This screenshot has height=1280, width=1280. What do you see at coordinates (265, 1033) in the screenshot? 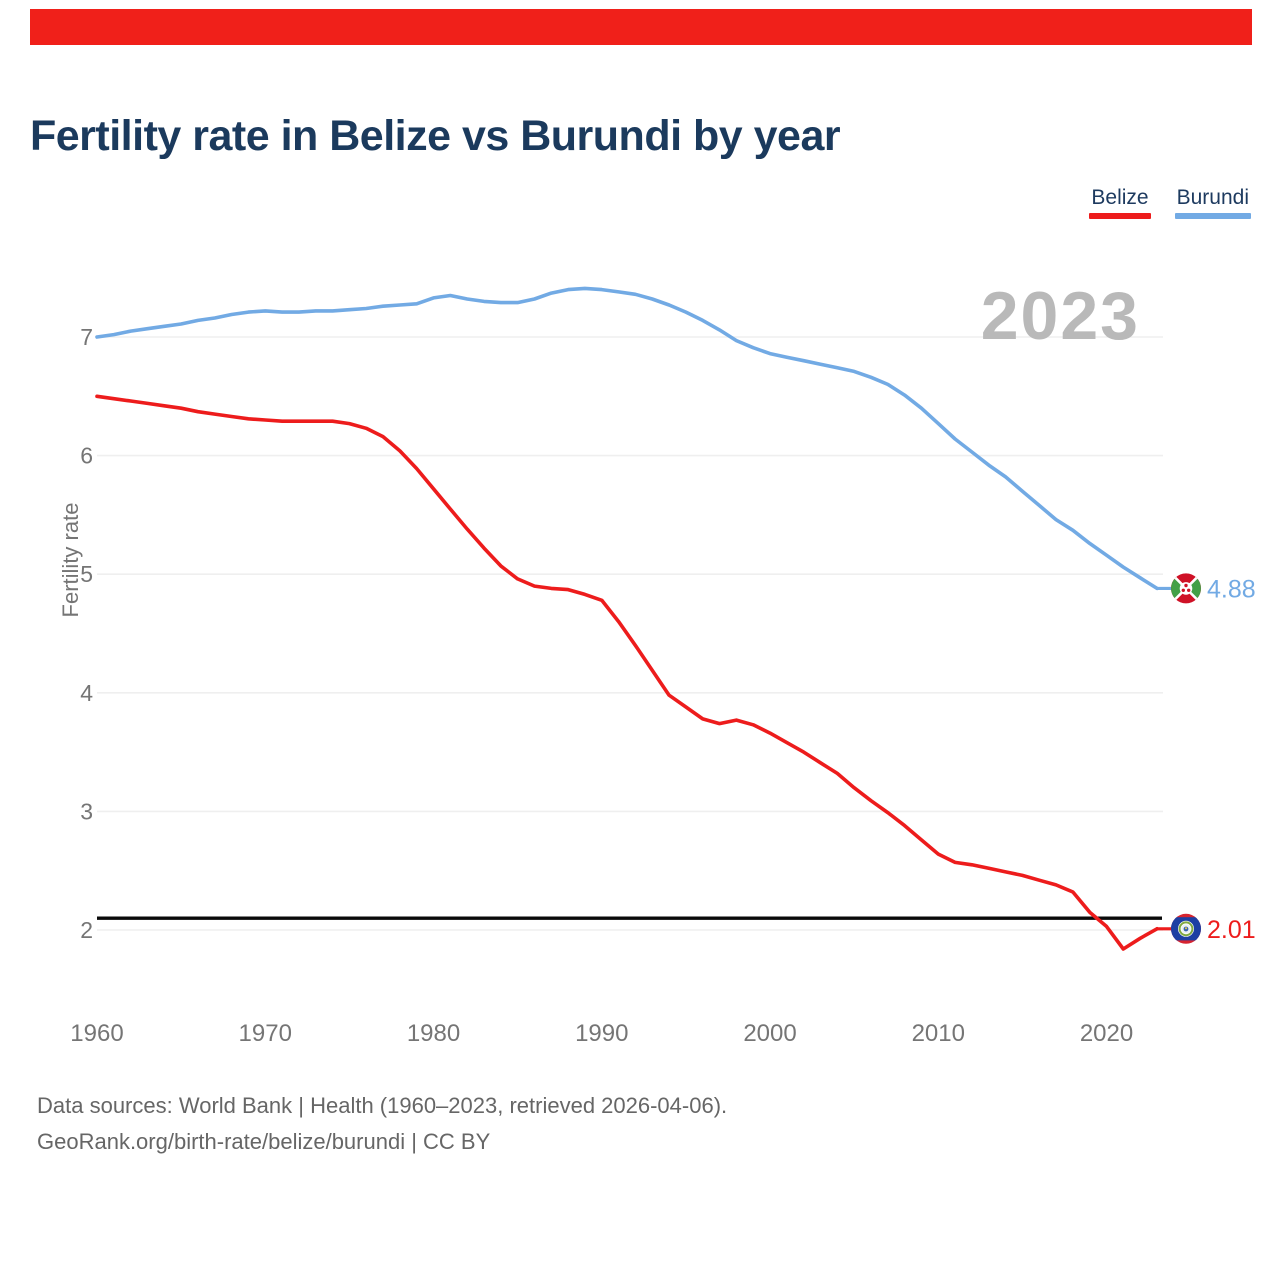
I see `svg-text: 1970` at bounding box center [265, 1033].